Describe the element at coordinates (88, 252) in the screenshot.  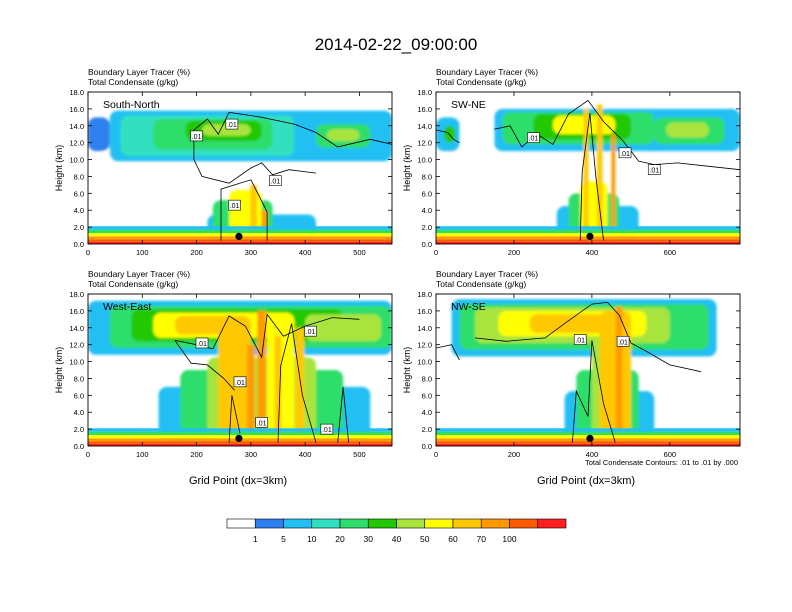
I see `x-tick-label: 0` at that location.